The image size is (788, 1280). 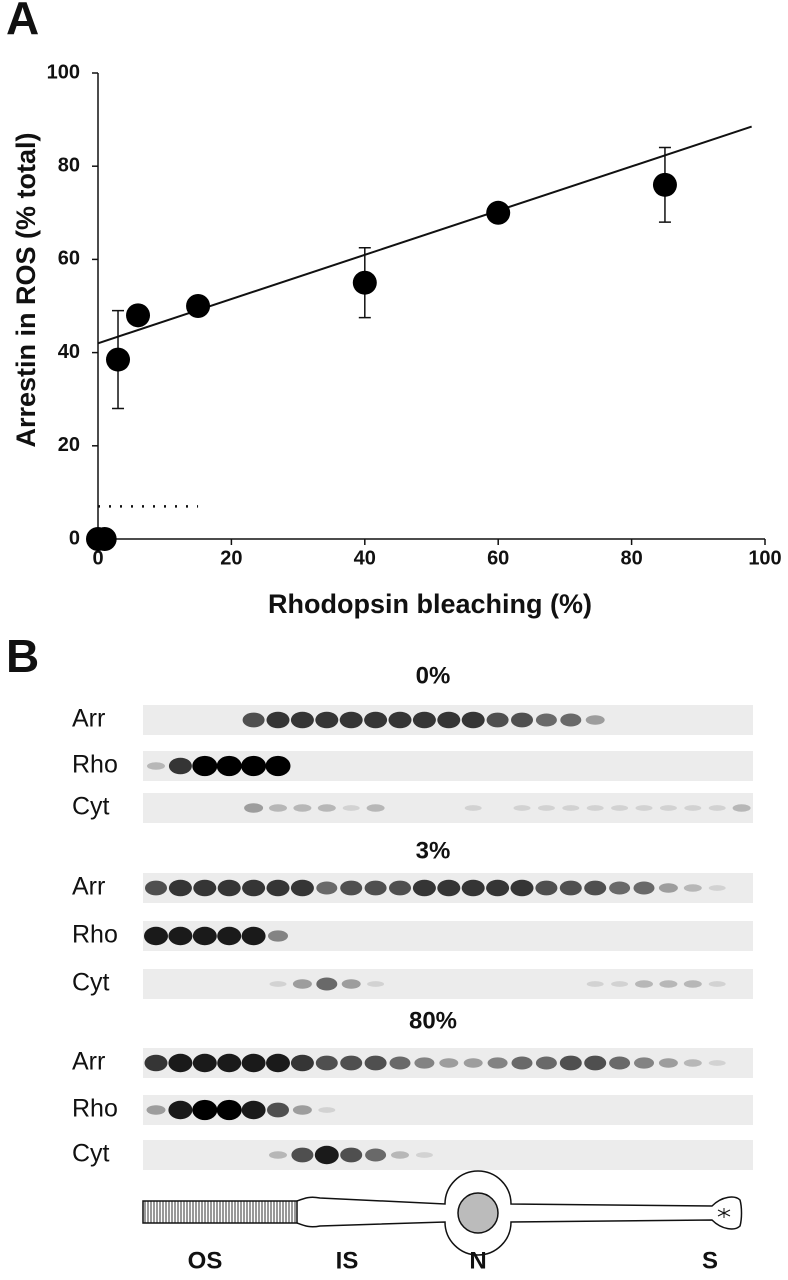 What do you see at coordinates (498, 558) in the screenshot?
I see `x-tick-label: 60` at bounding box center [498, 558].